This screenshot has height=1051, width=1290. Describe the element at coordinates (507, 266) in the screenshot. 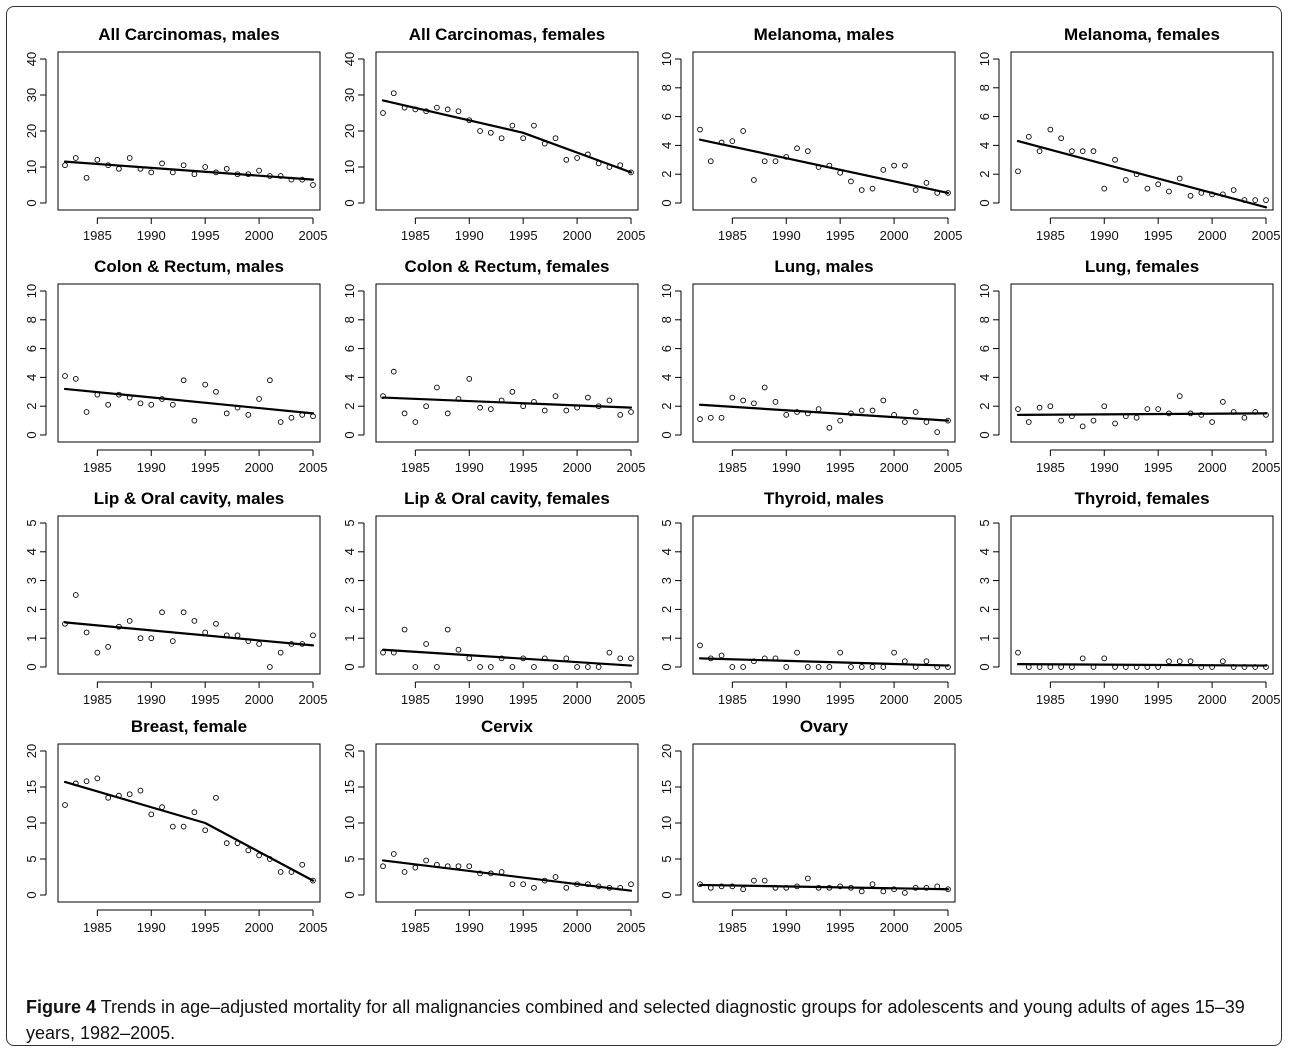

I see `panel-title: Colon & Rectum, females` at that location.